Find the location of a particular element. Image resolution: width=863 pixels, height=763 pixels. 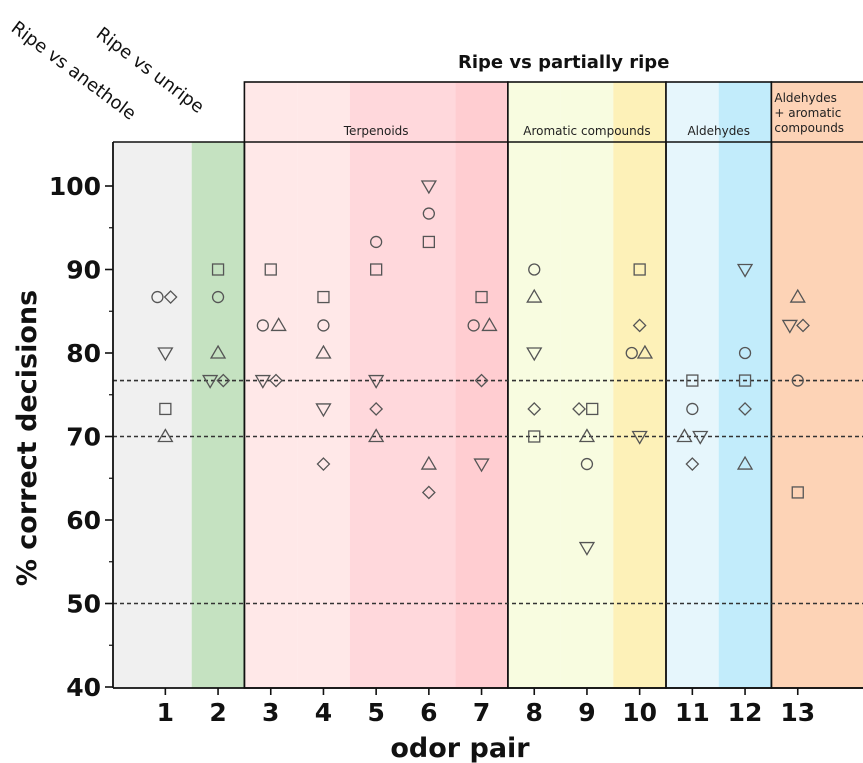

point-pair-9-circle is located at coordinates (587, 464).